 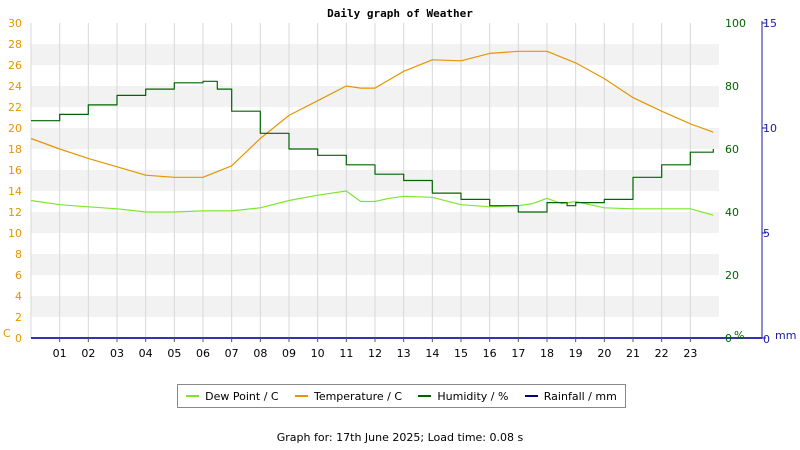 What do you see at coordinates (358, 396) in the screenshot?
I see `legend-label-temperature: Temperature / C` at bounding box center [358, 396].